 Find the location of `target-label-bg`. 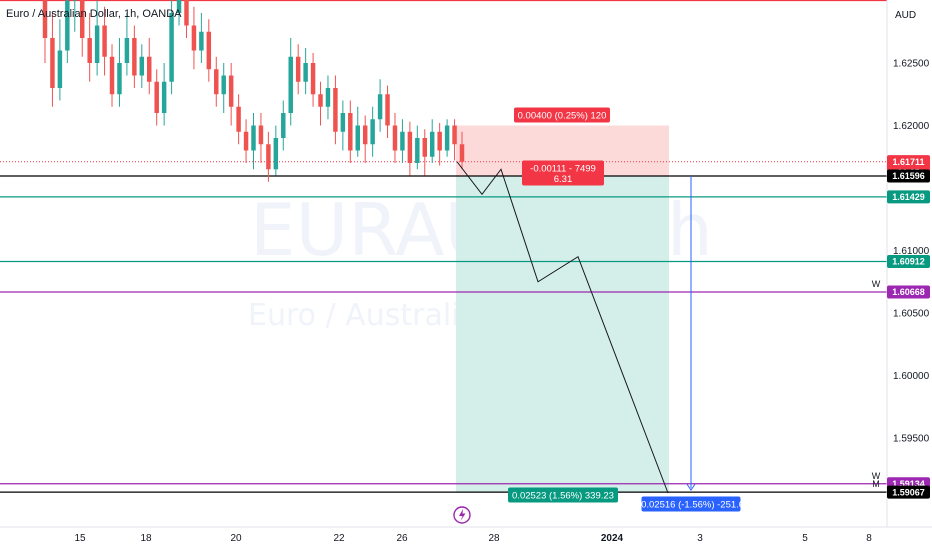

target-label-bg is located at coordinates (563, 495).